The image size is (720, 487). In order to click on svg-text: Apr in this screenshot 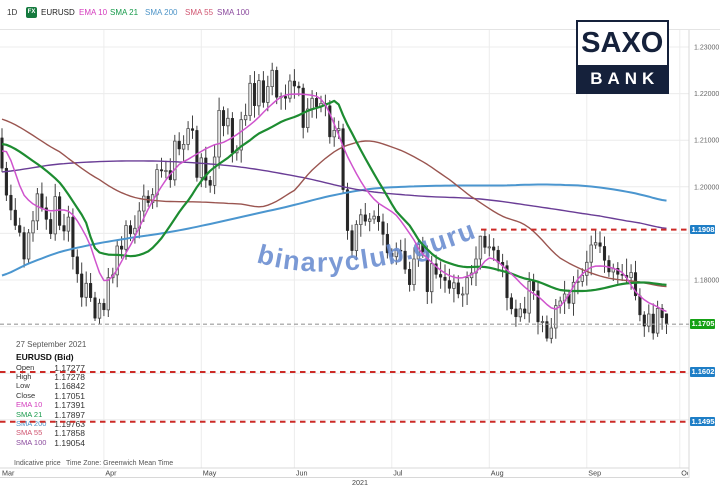, I will do `click(111, 473)`.